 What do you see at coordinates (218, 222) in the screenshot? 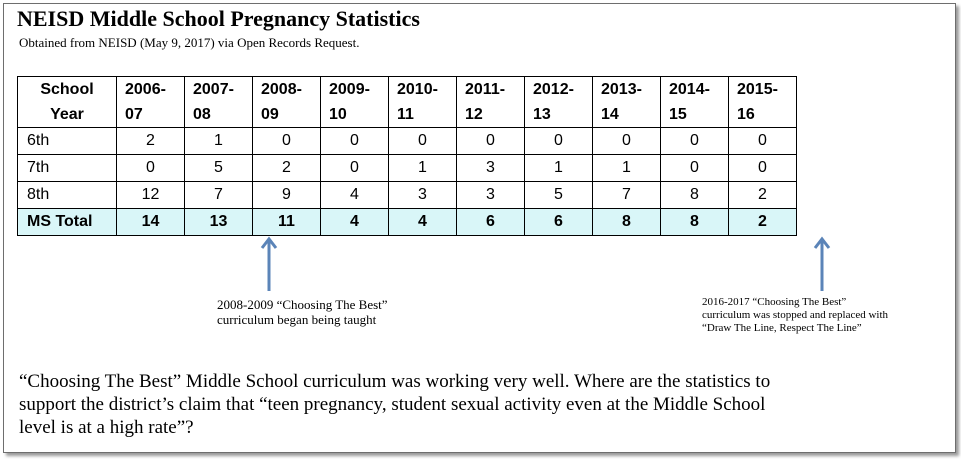
I see `total-cell: 13` at bounding box center [218, 222].